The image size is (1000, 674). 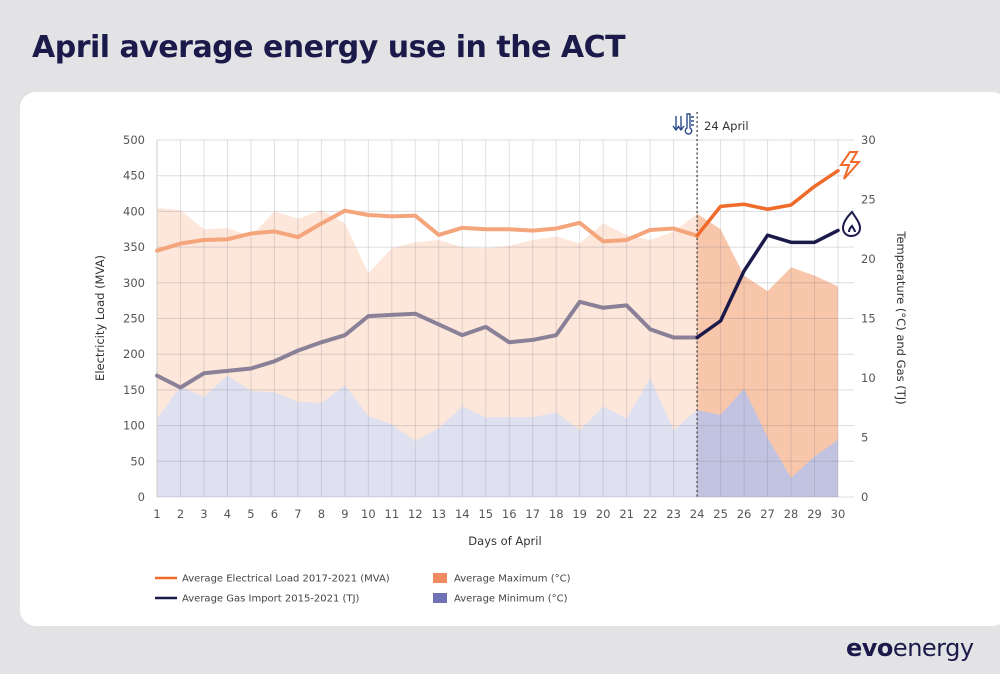 I want to click on legend-label: Average Minimum (°C), so click(x=511, y=599).